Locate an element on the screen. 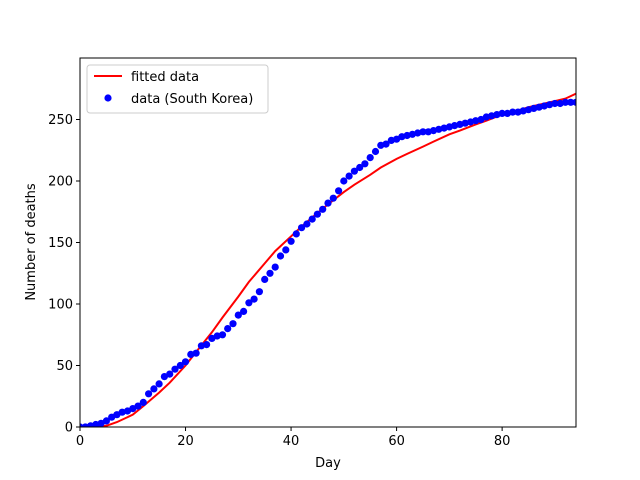 The height and width of the screenshot is (480, 640). y-axis-label: Number of deaths is located at coordinates (31, 242).